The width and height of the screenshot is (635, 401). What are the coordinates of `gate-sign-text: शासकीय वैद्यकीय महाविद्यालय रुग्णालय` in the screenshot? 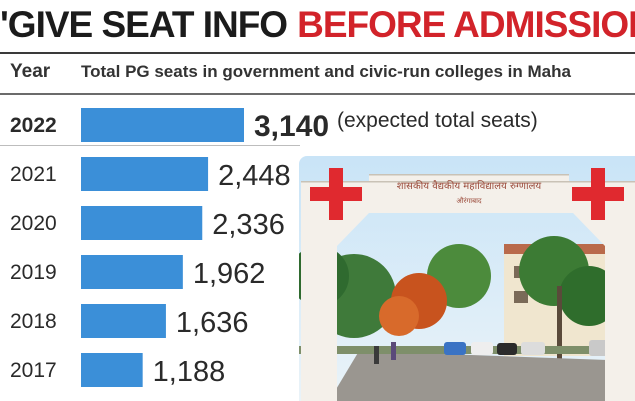 It's located at (469, 186).